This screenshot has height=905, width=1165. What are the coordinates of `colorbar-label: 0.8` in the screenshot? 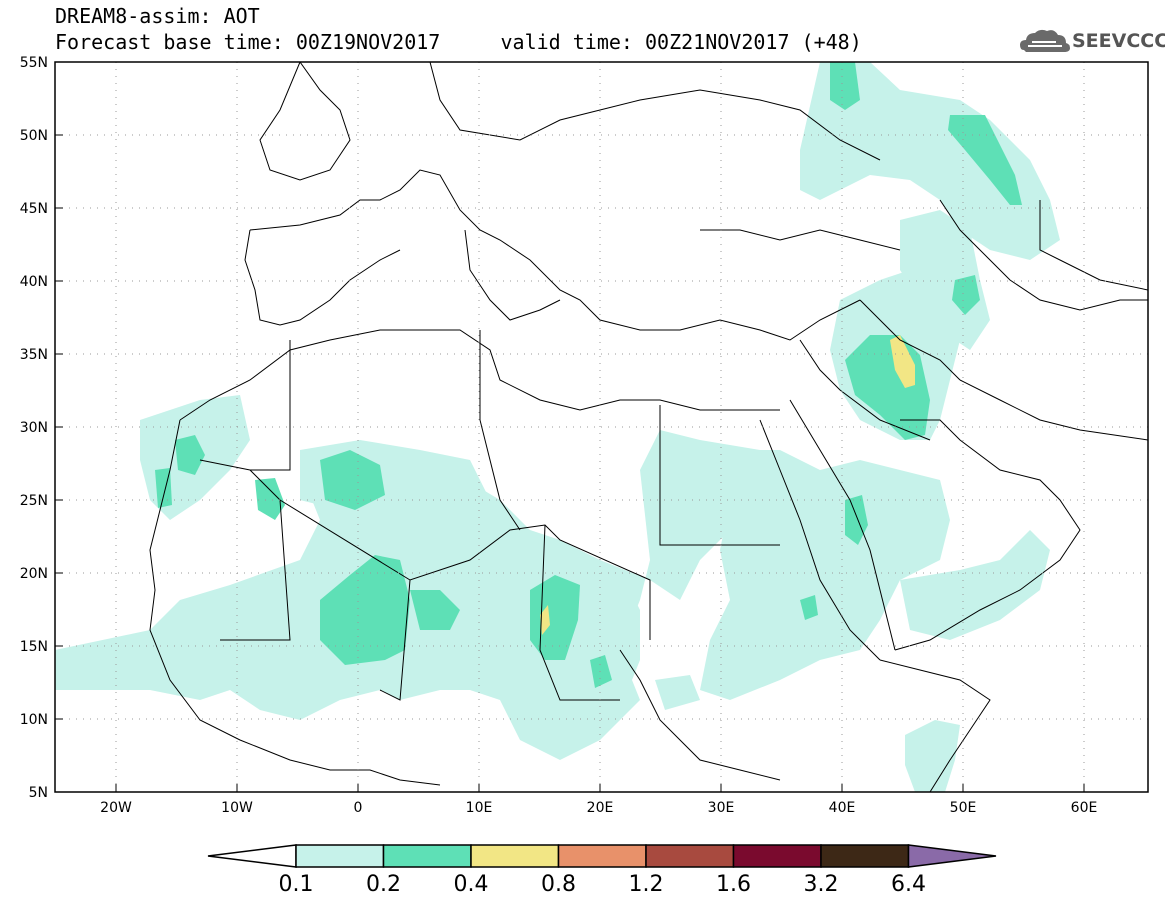 It's located at (558, 884).